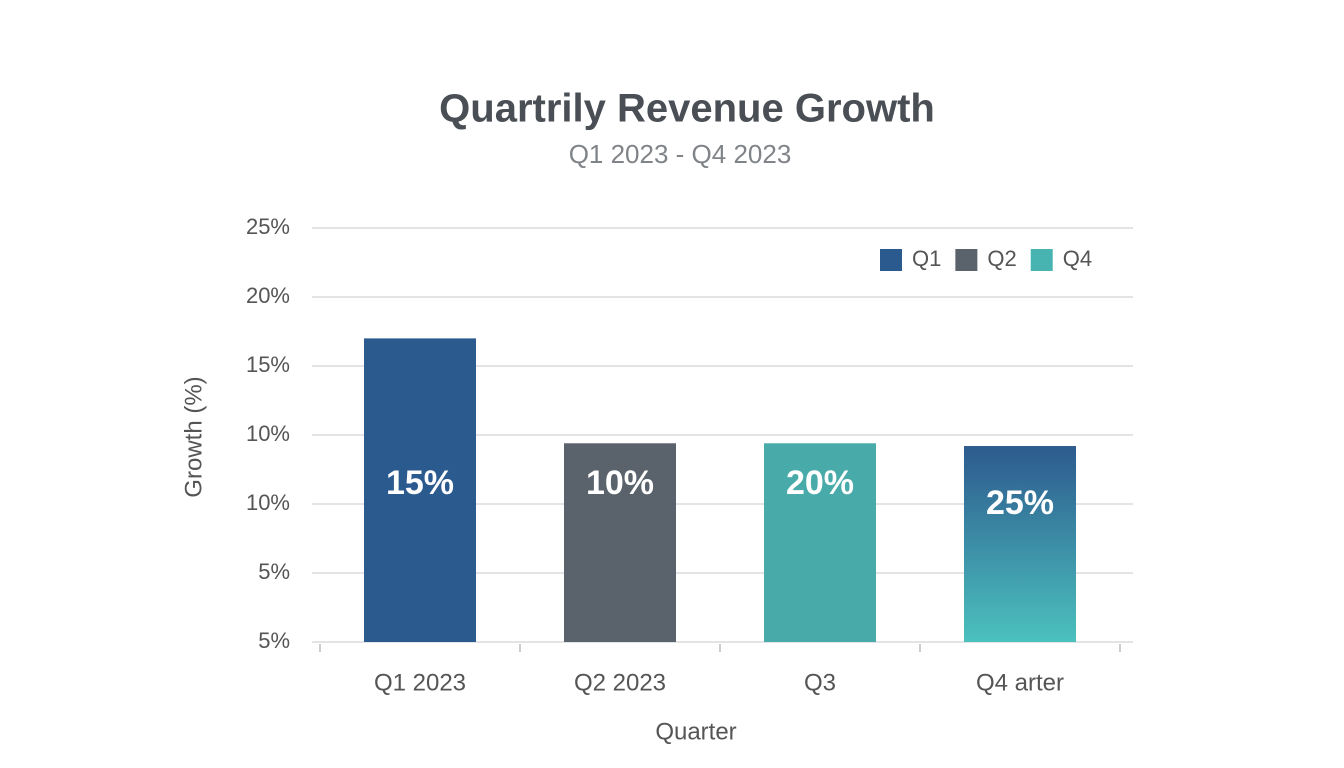 The width and height of the screenshot is (1344, 768). Describe the element at coordinates (820, 483) in the screenshot. I see `bar-value-label: 20%` at that location.